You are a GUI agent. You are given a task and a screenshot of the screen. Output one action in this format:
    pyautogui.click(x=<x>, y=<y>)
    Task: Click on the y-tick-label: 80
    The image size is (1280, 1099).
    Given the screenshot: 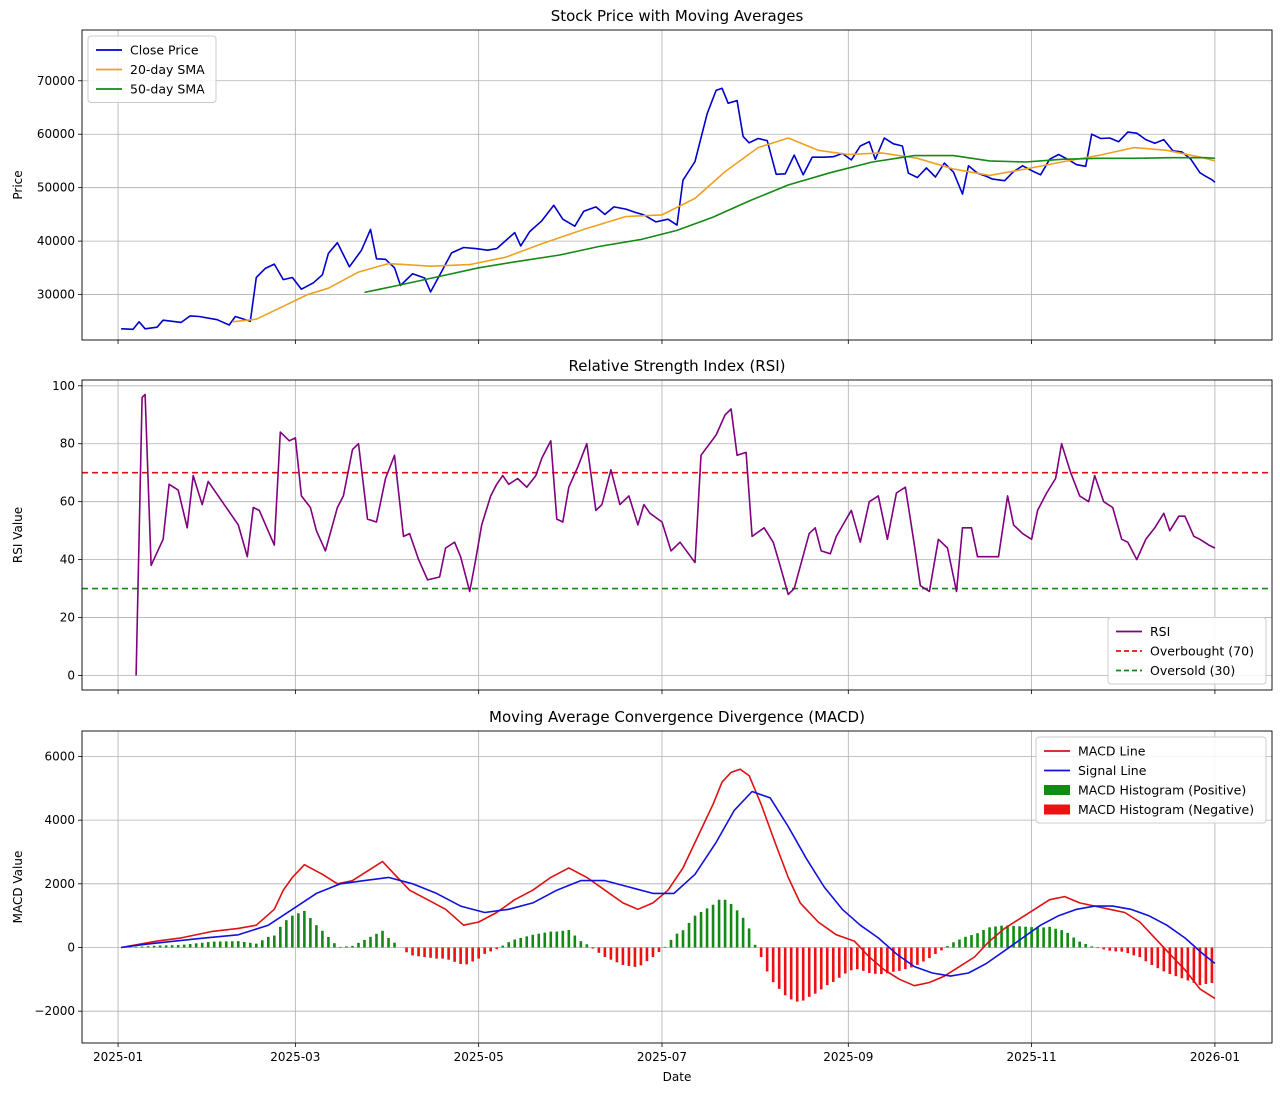 What is the action you would take?
    pyautogui.click(x=67, y=444)
    